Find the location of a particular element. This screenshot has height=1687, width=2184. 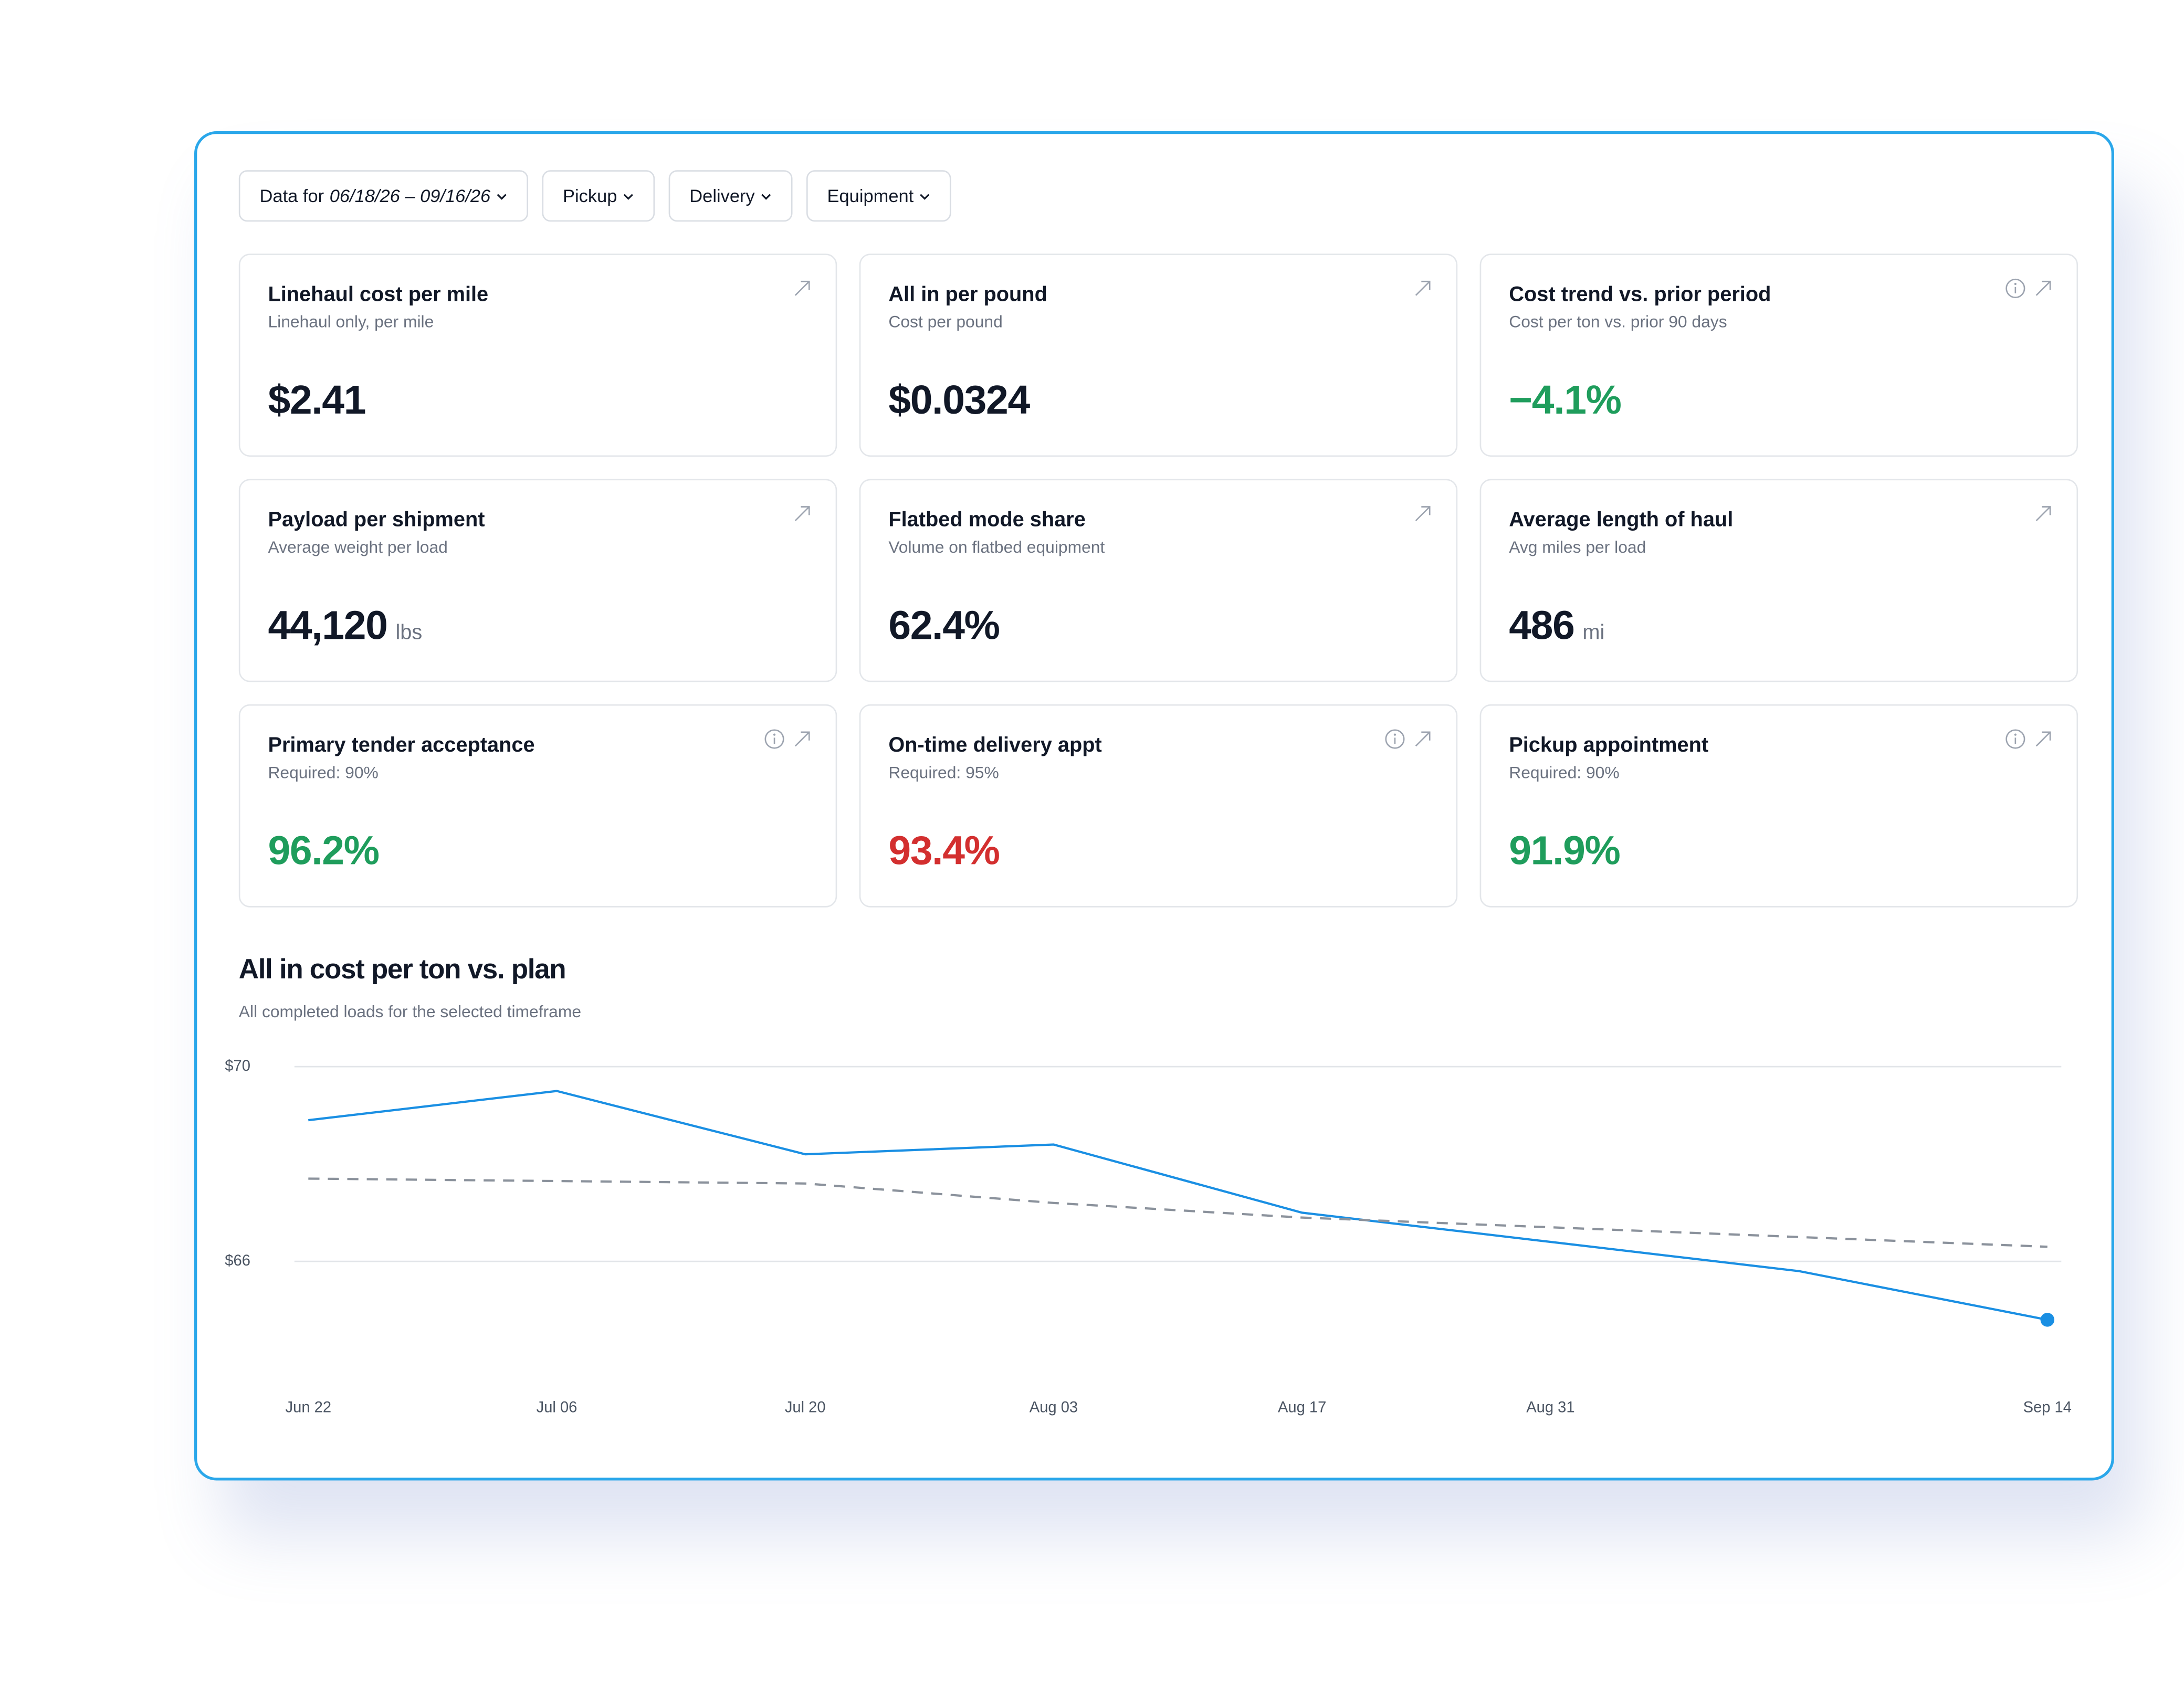

end-point is located at coordinates (2047, 1320).